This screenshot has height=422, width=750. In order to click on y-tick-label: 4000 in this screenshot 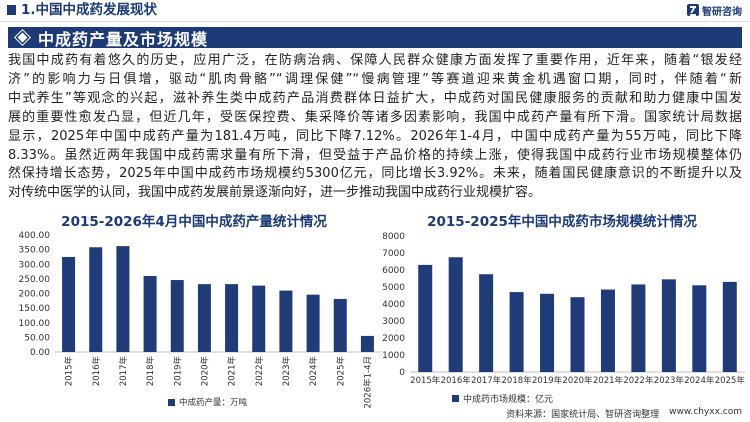, I will do `click(393, 305)`.